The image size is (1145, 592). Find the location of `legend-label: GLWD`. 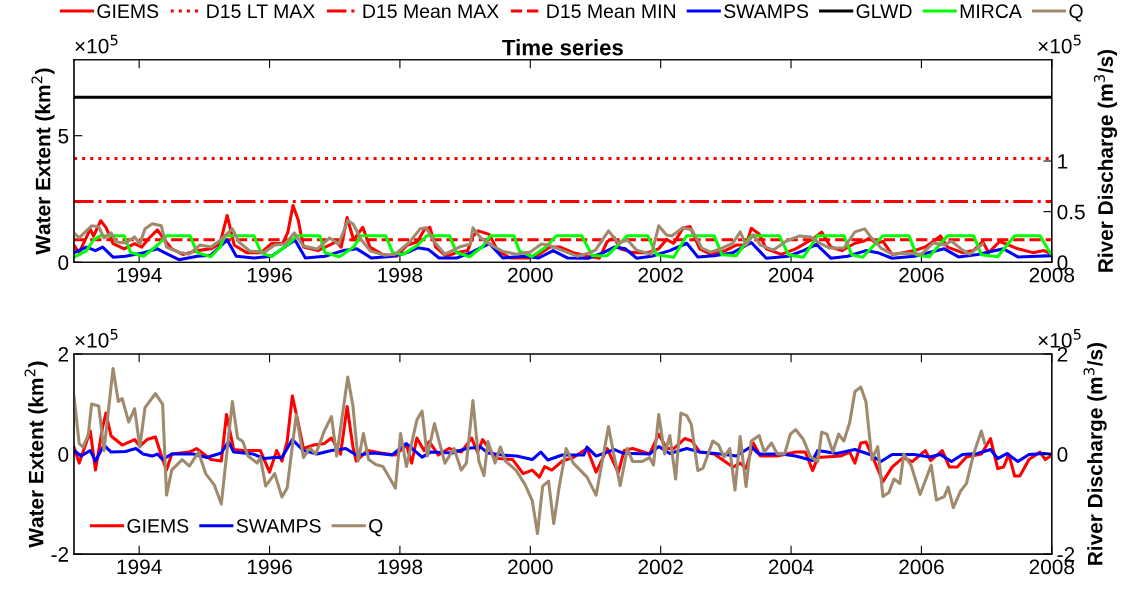

legend-label: GLWD is located at coordinates (884, 11).